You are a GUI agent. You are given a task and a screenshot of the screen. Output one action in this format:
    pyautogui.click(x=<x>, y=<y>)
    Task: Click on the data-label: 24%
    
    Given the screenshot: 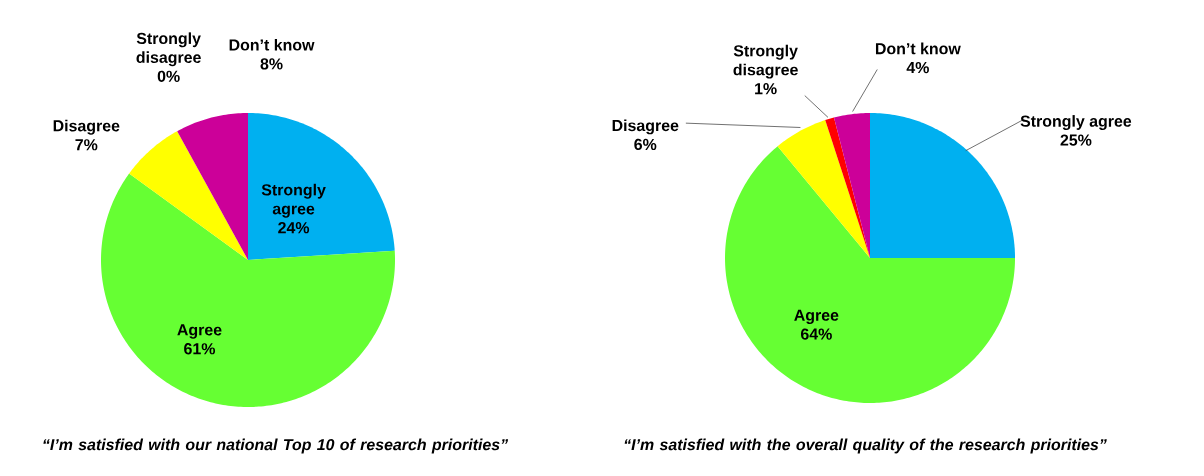 What is the action you would take?
    pyautogui.click(x=294, y=228)
    